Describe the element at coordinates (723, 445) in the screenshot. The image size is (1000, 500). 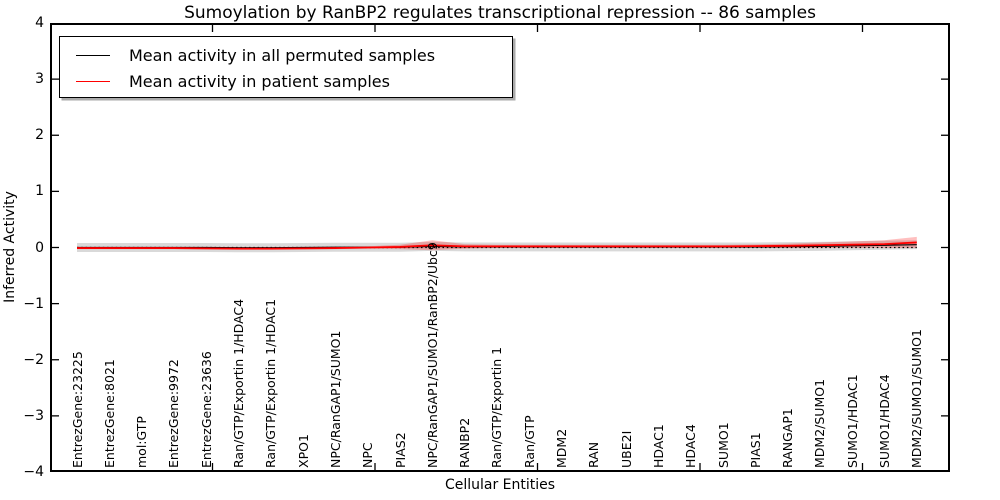
I see `x-tick-label: SUMO1` at that location.